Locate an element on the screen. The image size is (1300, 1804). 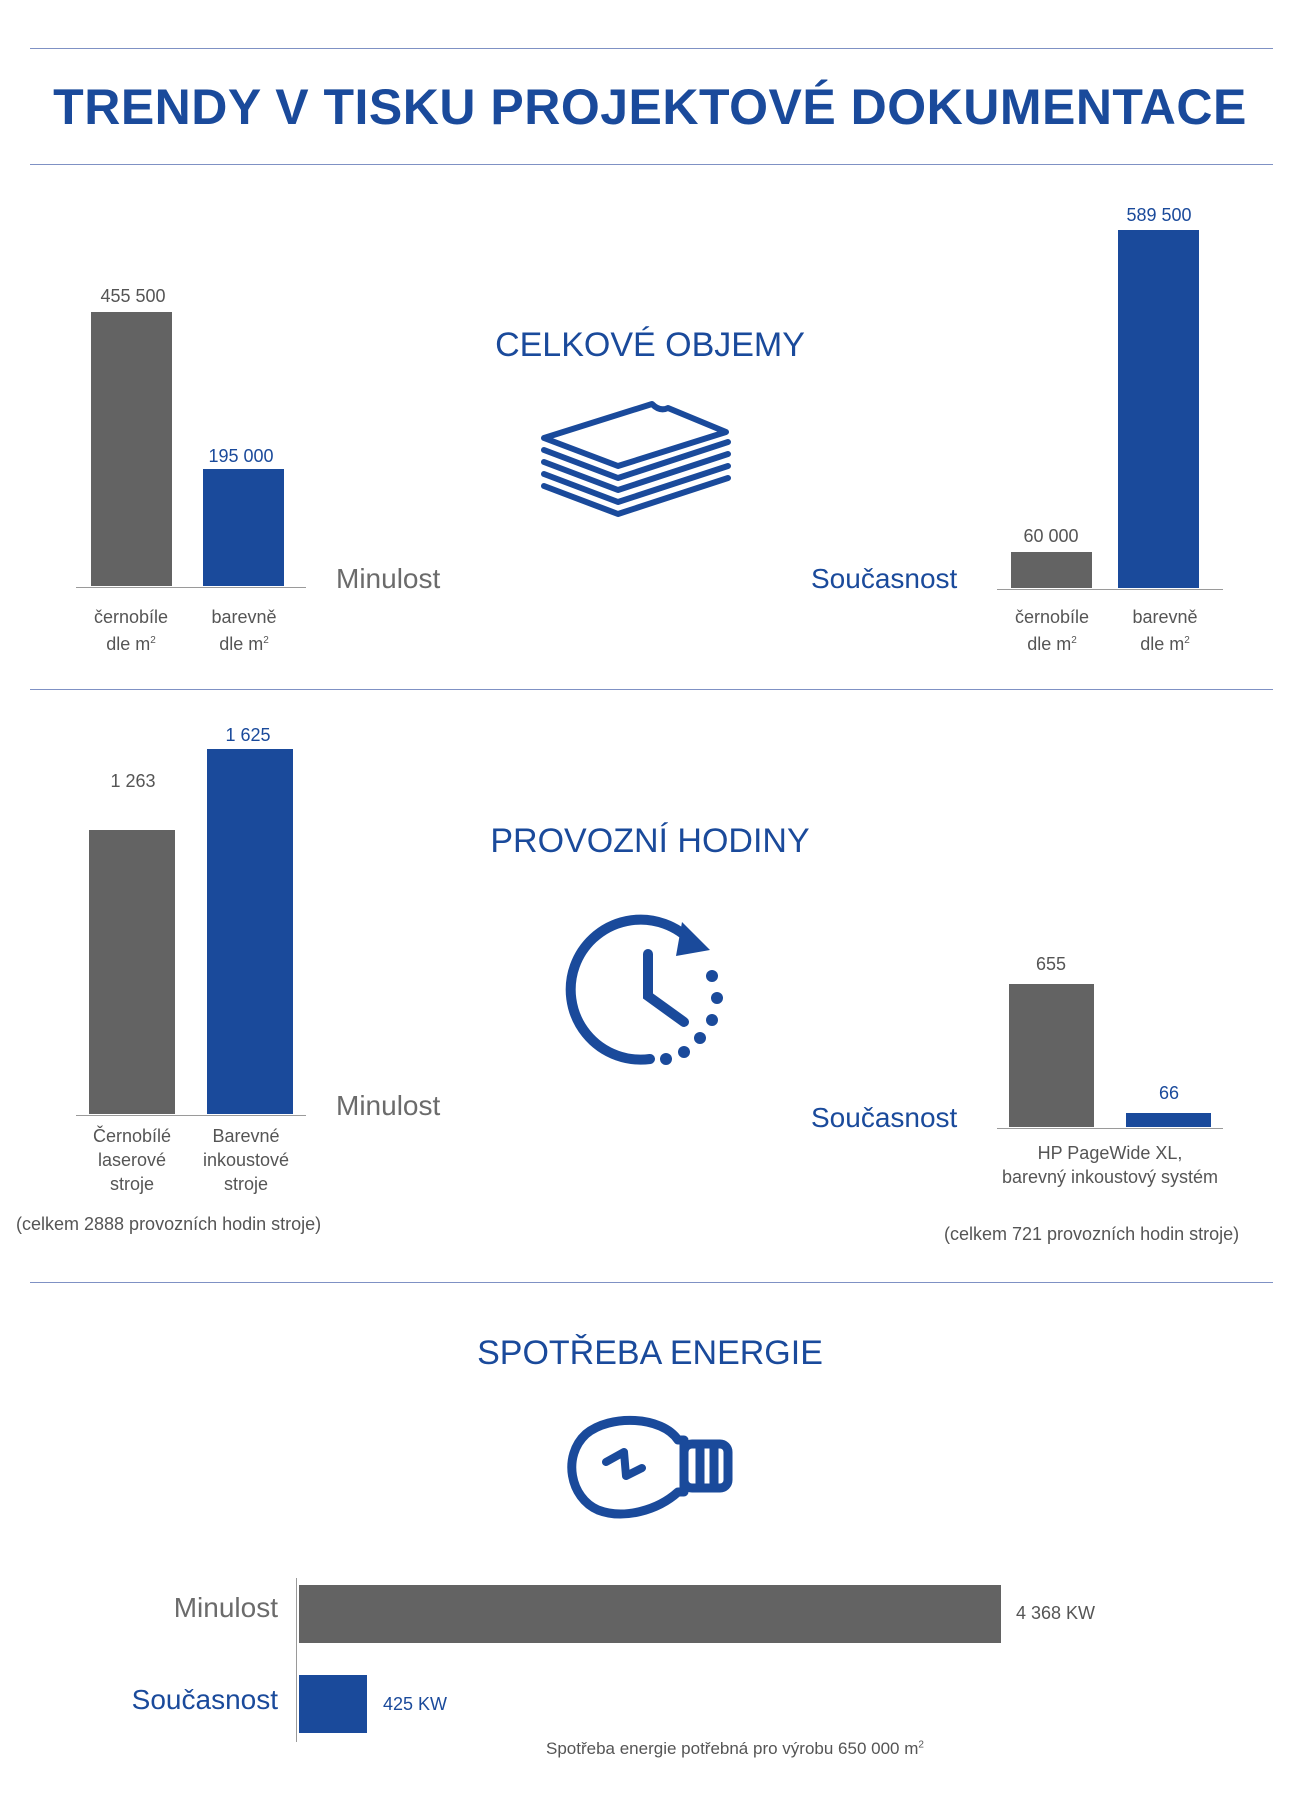
top-rule is located at coordinates (651, 48).